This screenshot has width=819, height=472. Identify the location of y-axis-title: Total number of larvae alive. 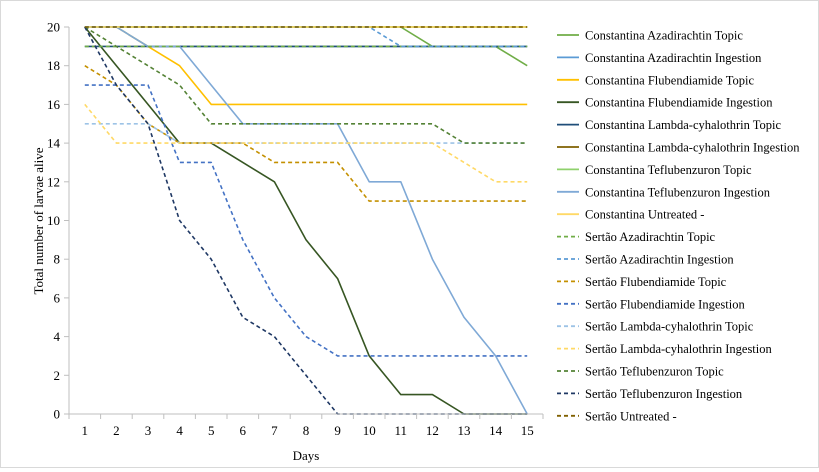
(38, 220).